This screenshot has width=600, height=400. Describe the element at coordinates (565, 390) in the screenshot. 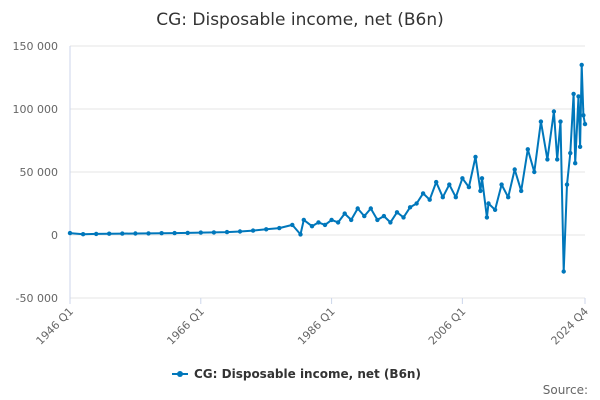

I see `source-label: Source:` at that location.